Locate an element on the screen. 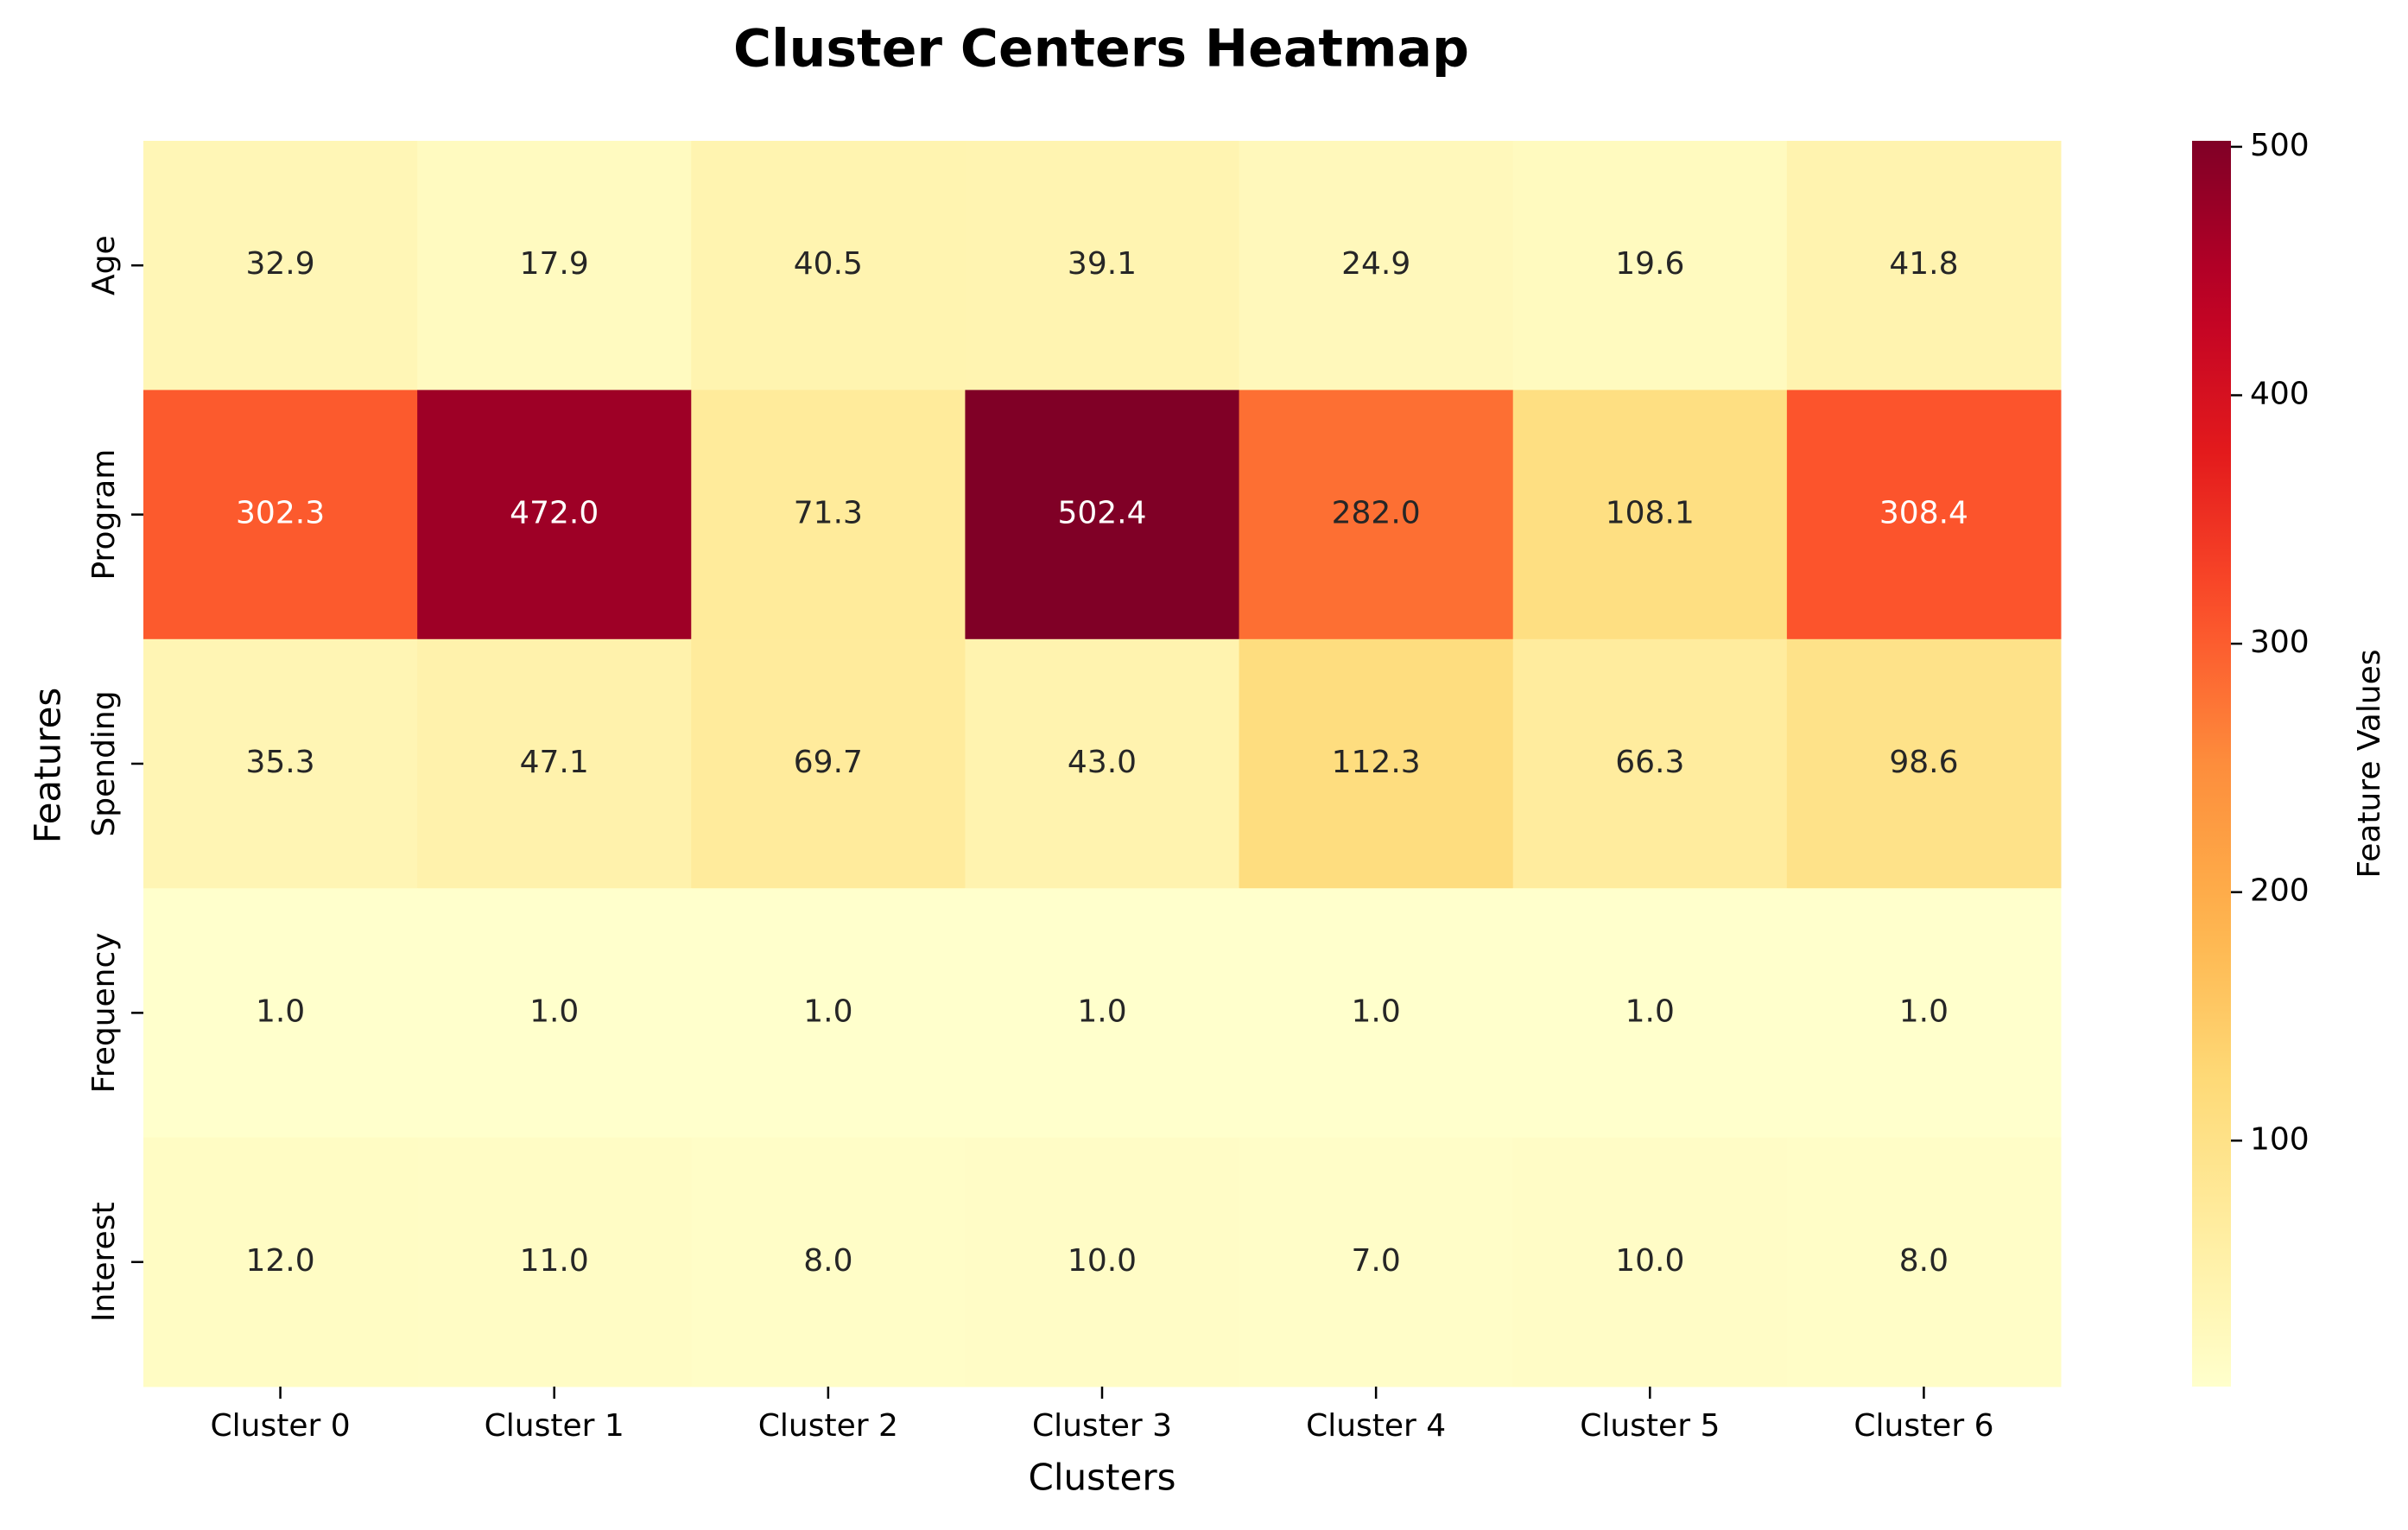  x-axis-label: Clusters is located at coordinates (1102, 1478).